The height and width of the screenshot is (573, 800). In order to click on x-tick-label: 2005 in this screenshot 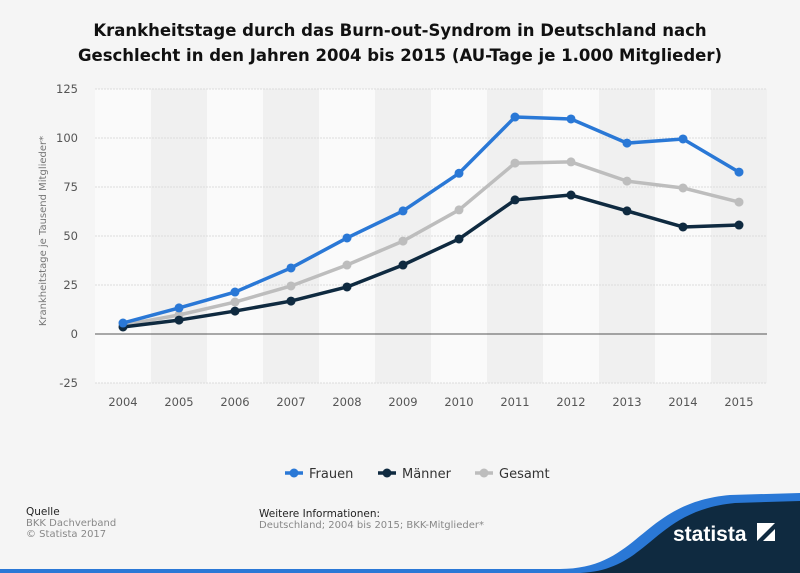, I will do `click(178, 402)`.